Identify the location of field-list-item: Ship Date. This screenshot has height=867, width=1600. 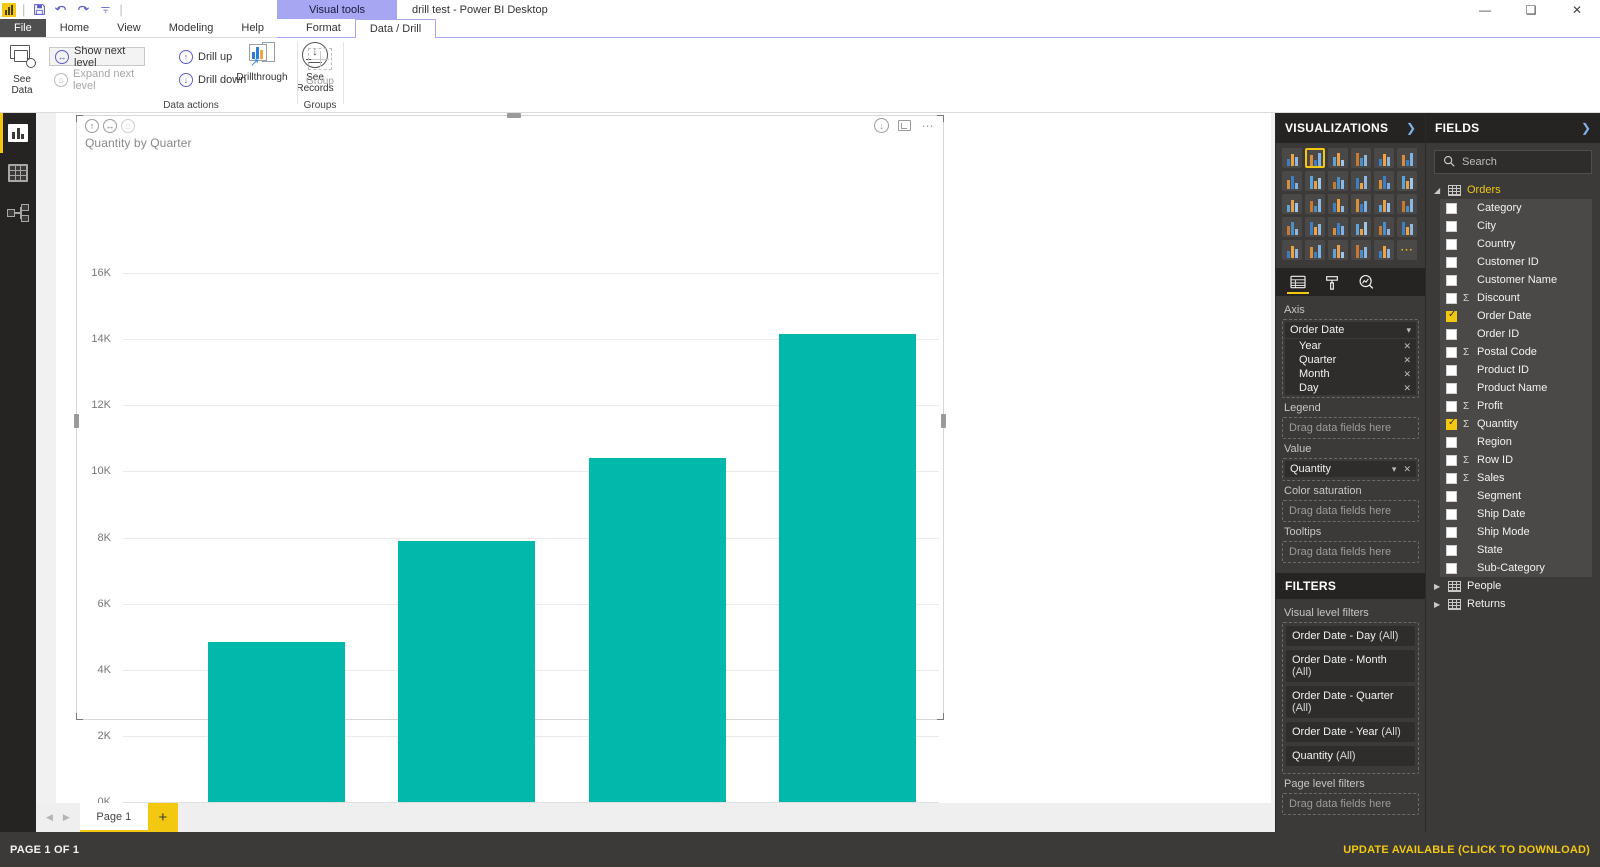
(1516, 514).